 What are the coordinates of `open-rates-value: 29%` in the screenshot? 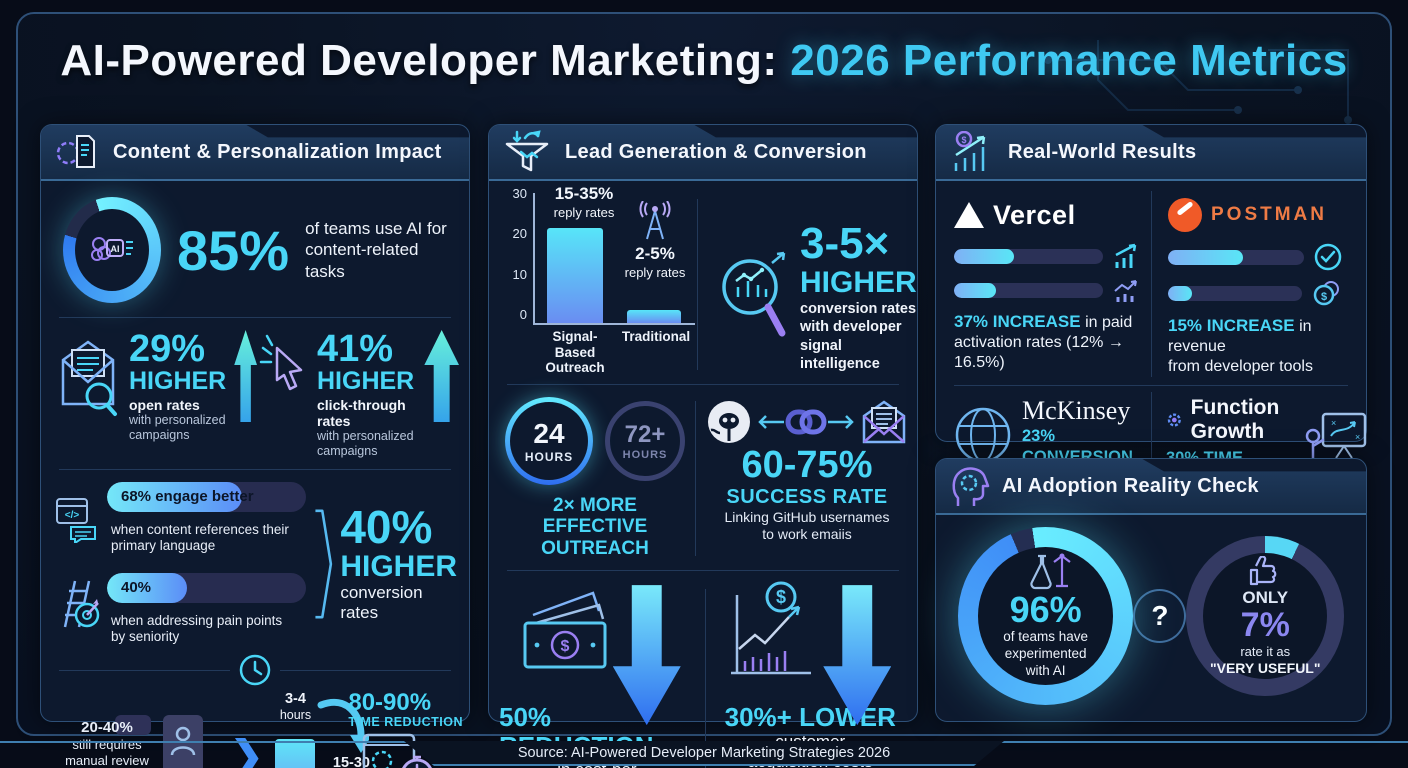 It's located at (167, 349).